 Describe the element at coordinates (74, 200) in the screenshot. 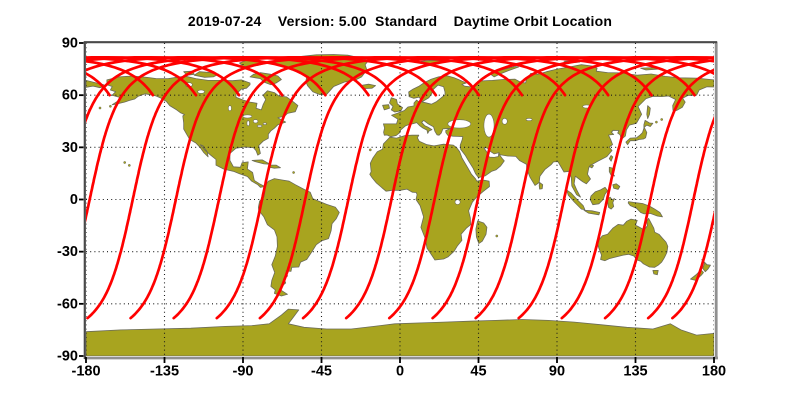

I see `y-axis-tick-label: 0` at that location.